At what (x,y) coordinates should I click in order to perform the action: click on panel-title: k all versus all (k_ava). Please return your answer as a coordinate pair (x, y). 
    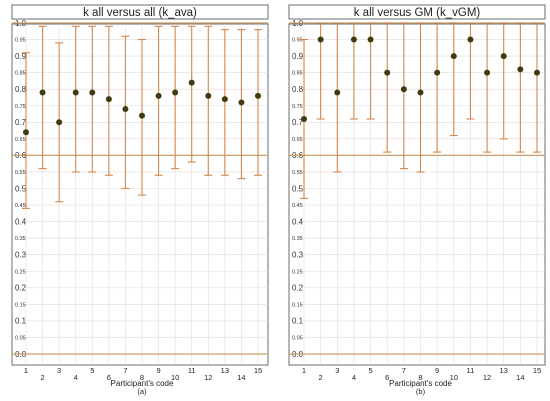
    Looking at the image, I should click on (140, 13).